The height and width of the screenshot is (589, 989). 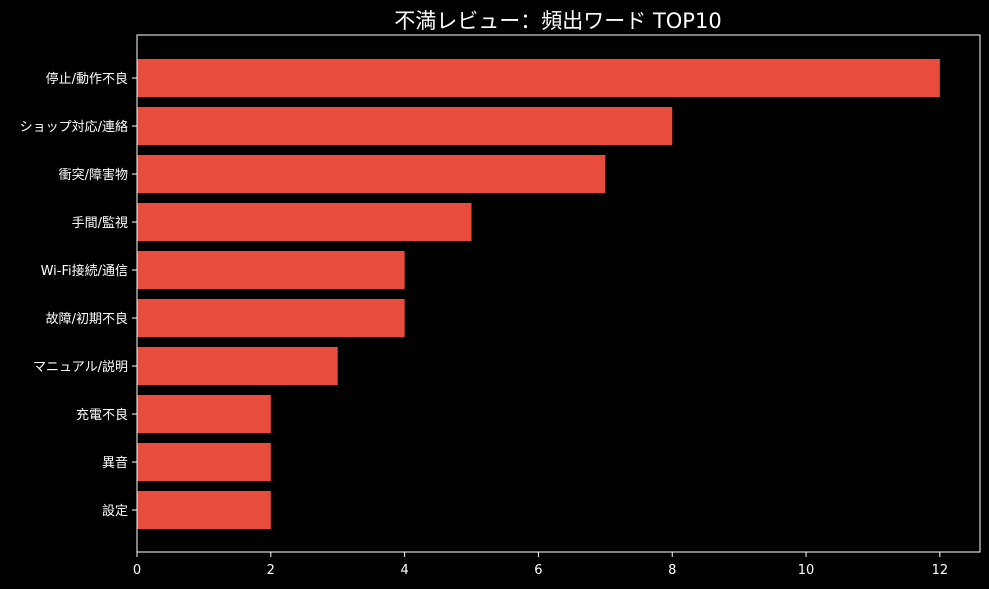 I want to click on x-tick-label: 10, so click(x=806, y=570).